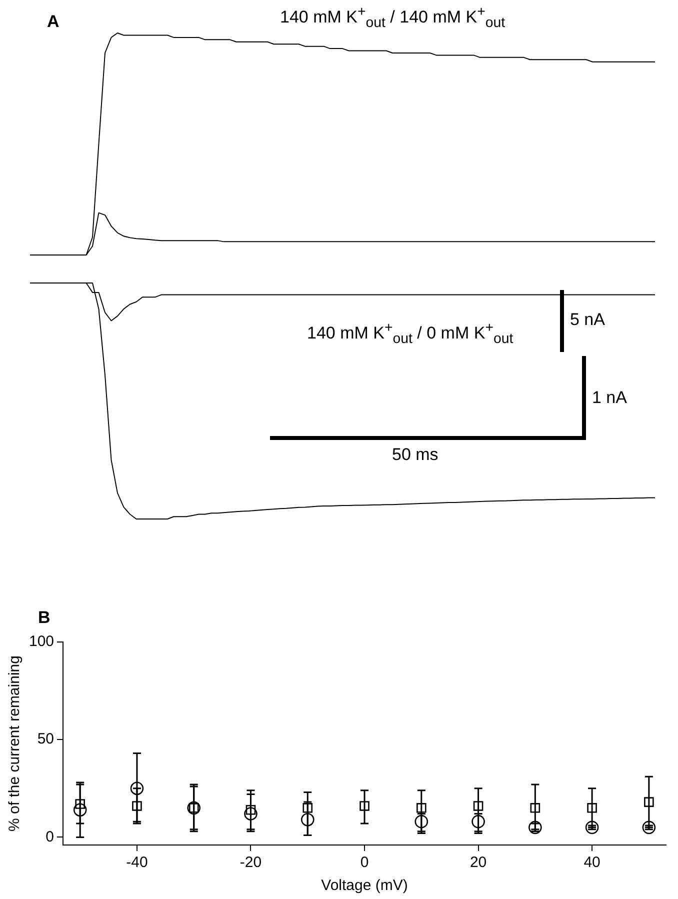  Describe the element at coordinates (251, 863) in the screenshot. I see `x-tick-label: -20` at that location.